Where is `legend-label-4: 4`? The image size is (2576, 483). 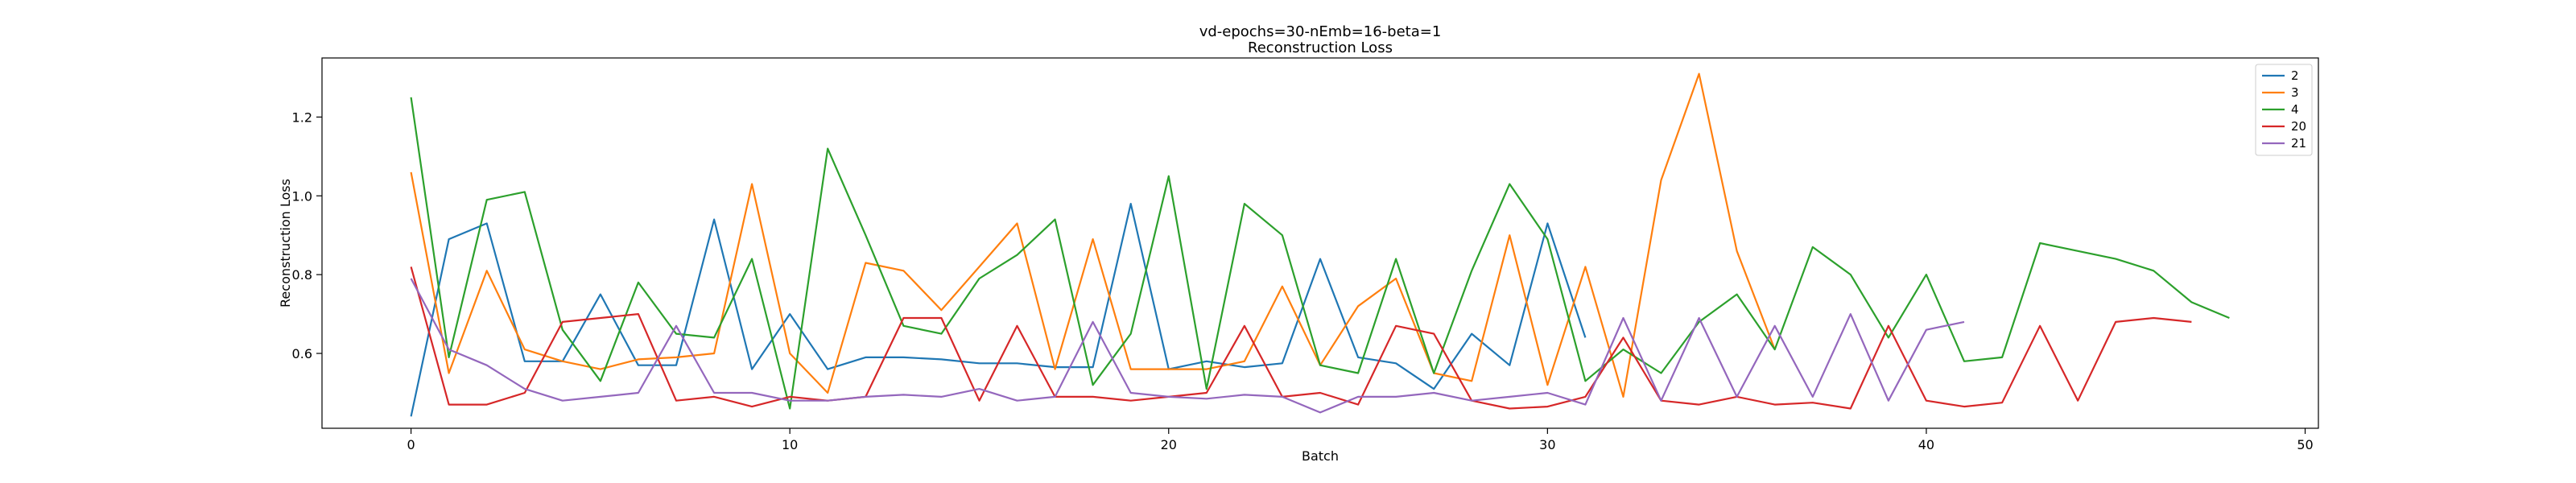
legend-label-4: 4 is located at coordinates (2295, 109).